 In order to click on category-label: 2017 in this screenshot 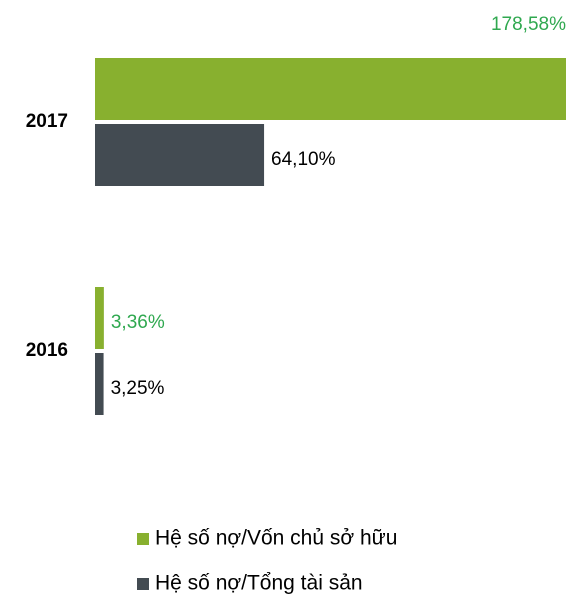, I will do `click(47, 121)`.